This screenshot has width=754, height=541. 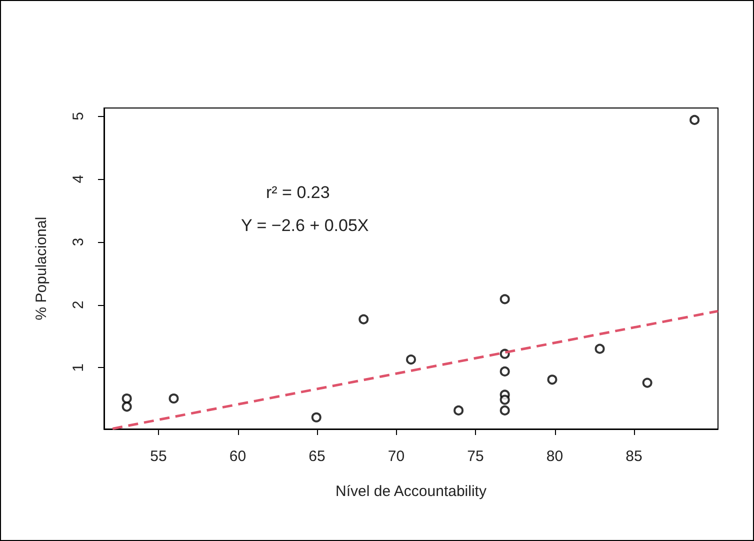 What do you see at coordinates (78, 179) in the screenshot?
I see `y-tick-label: 4` at bounding box center [78, 179].